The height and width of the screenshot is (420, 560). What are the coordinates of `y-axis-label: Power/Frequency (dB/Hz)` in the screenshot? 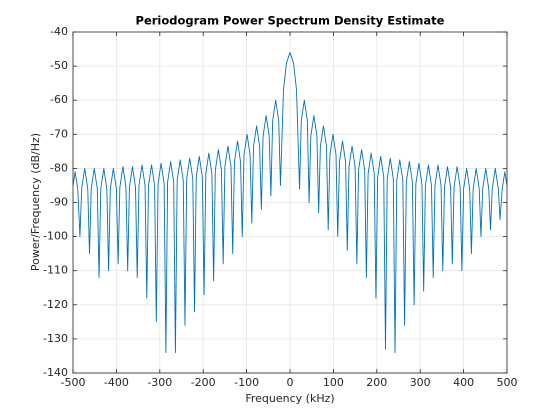 It's located at (35, 202).